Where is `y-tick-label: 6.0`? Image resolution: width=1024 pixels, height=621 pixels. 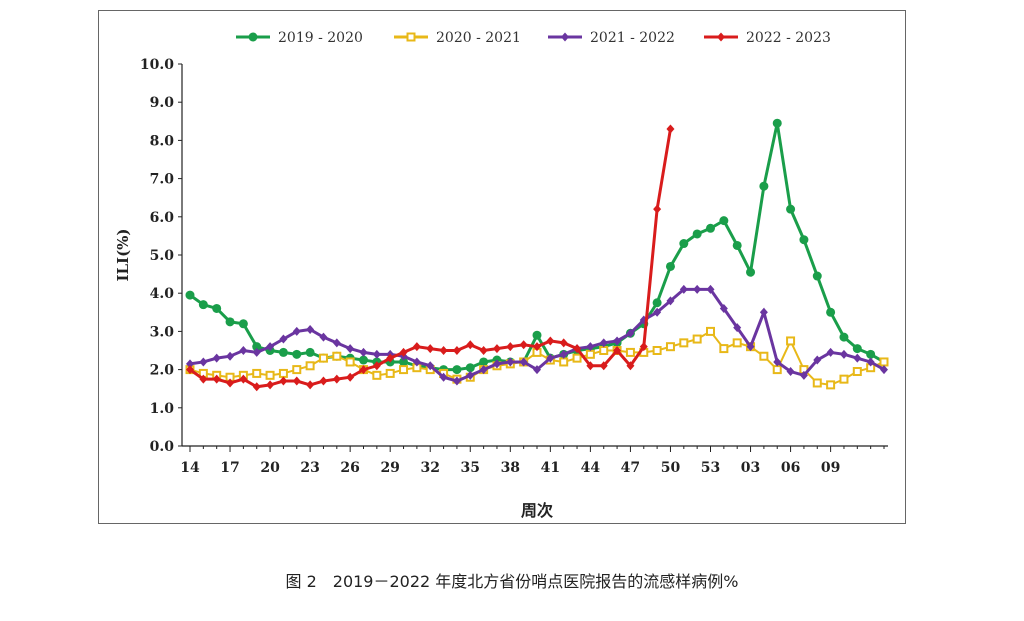 y-tick-label: 6.0 is located at coordinates (162, 218).